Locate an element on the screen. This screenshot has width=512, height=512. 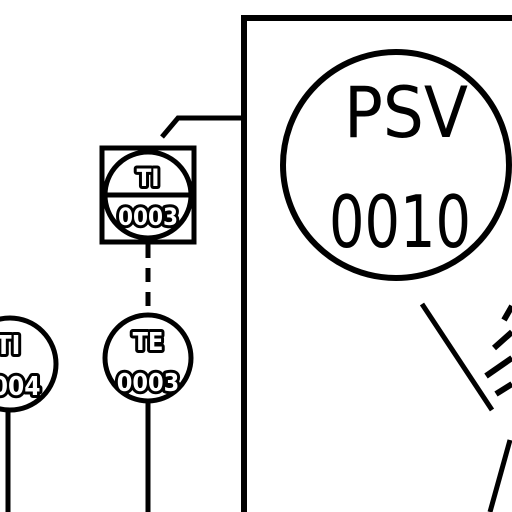
te-0003-bubble is located at coordinates (148, 358).